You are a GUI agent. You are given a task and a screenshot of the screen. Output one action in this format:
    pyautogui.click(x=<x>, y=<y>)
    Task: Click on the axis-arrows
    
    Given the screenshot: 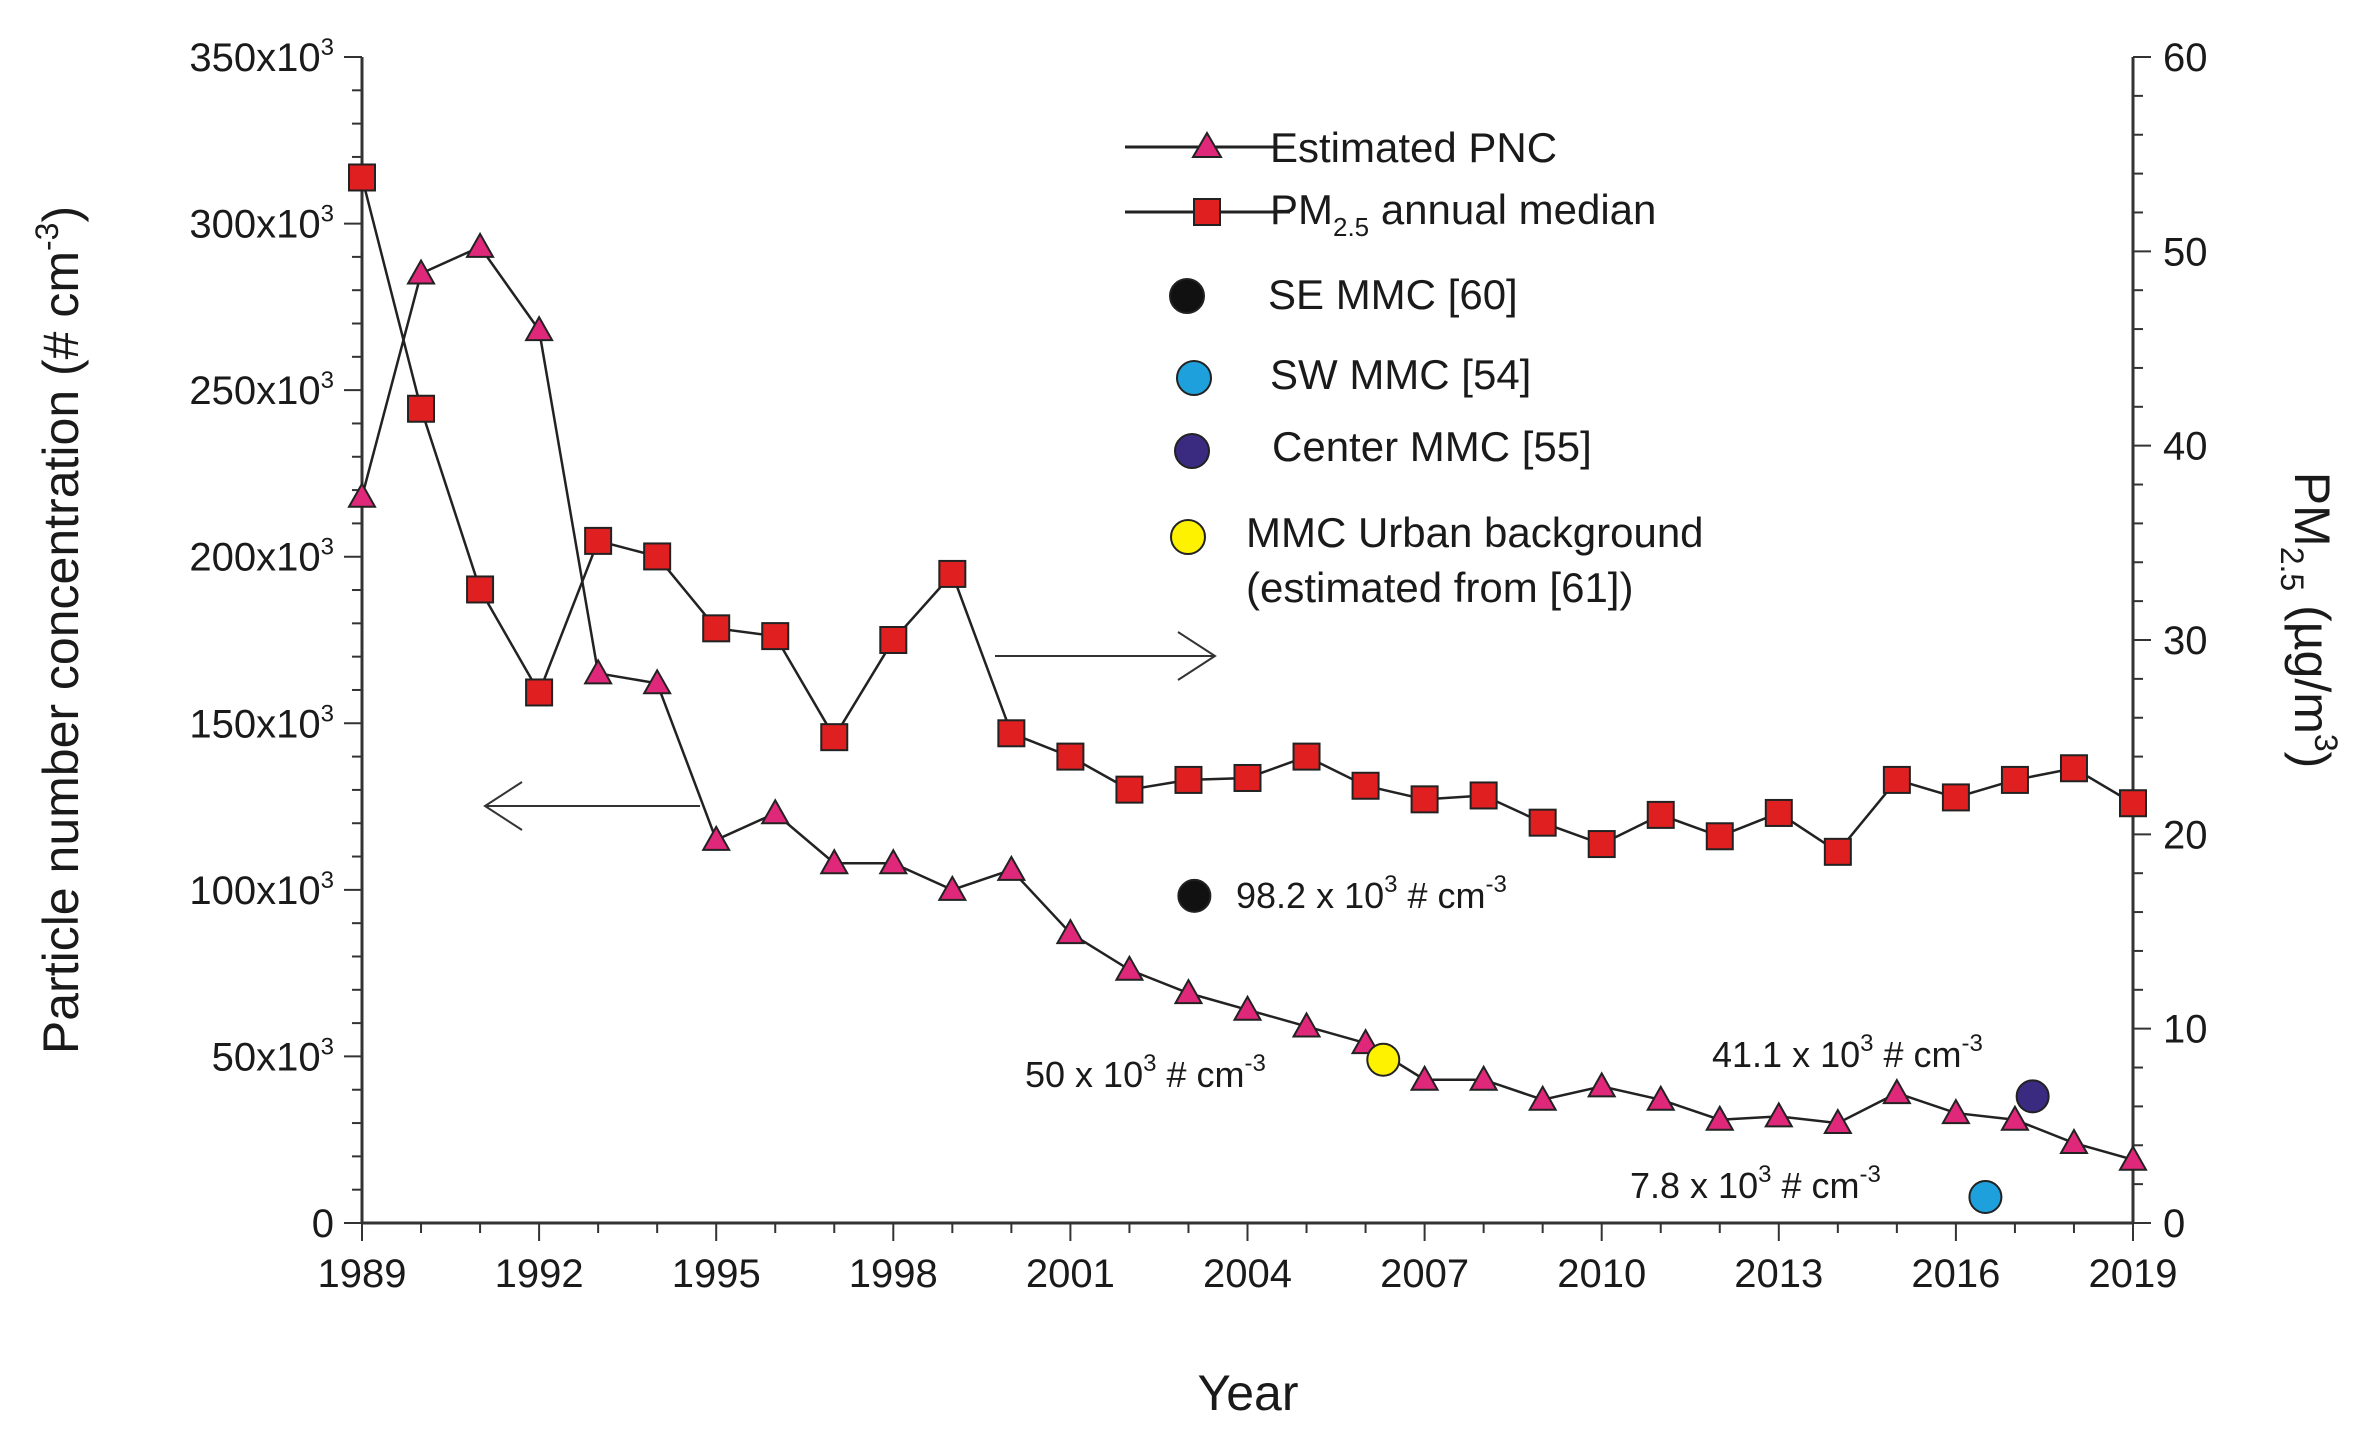 What is the action you would take?
    pyautogui.click(x=850, y=731)
    